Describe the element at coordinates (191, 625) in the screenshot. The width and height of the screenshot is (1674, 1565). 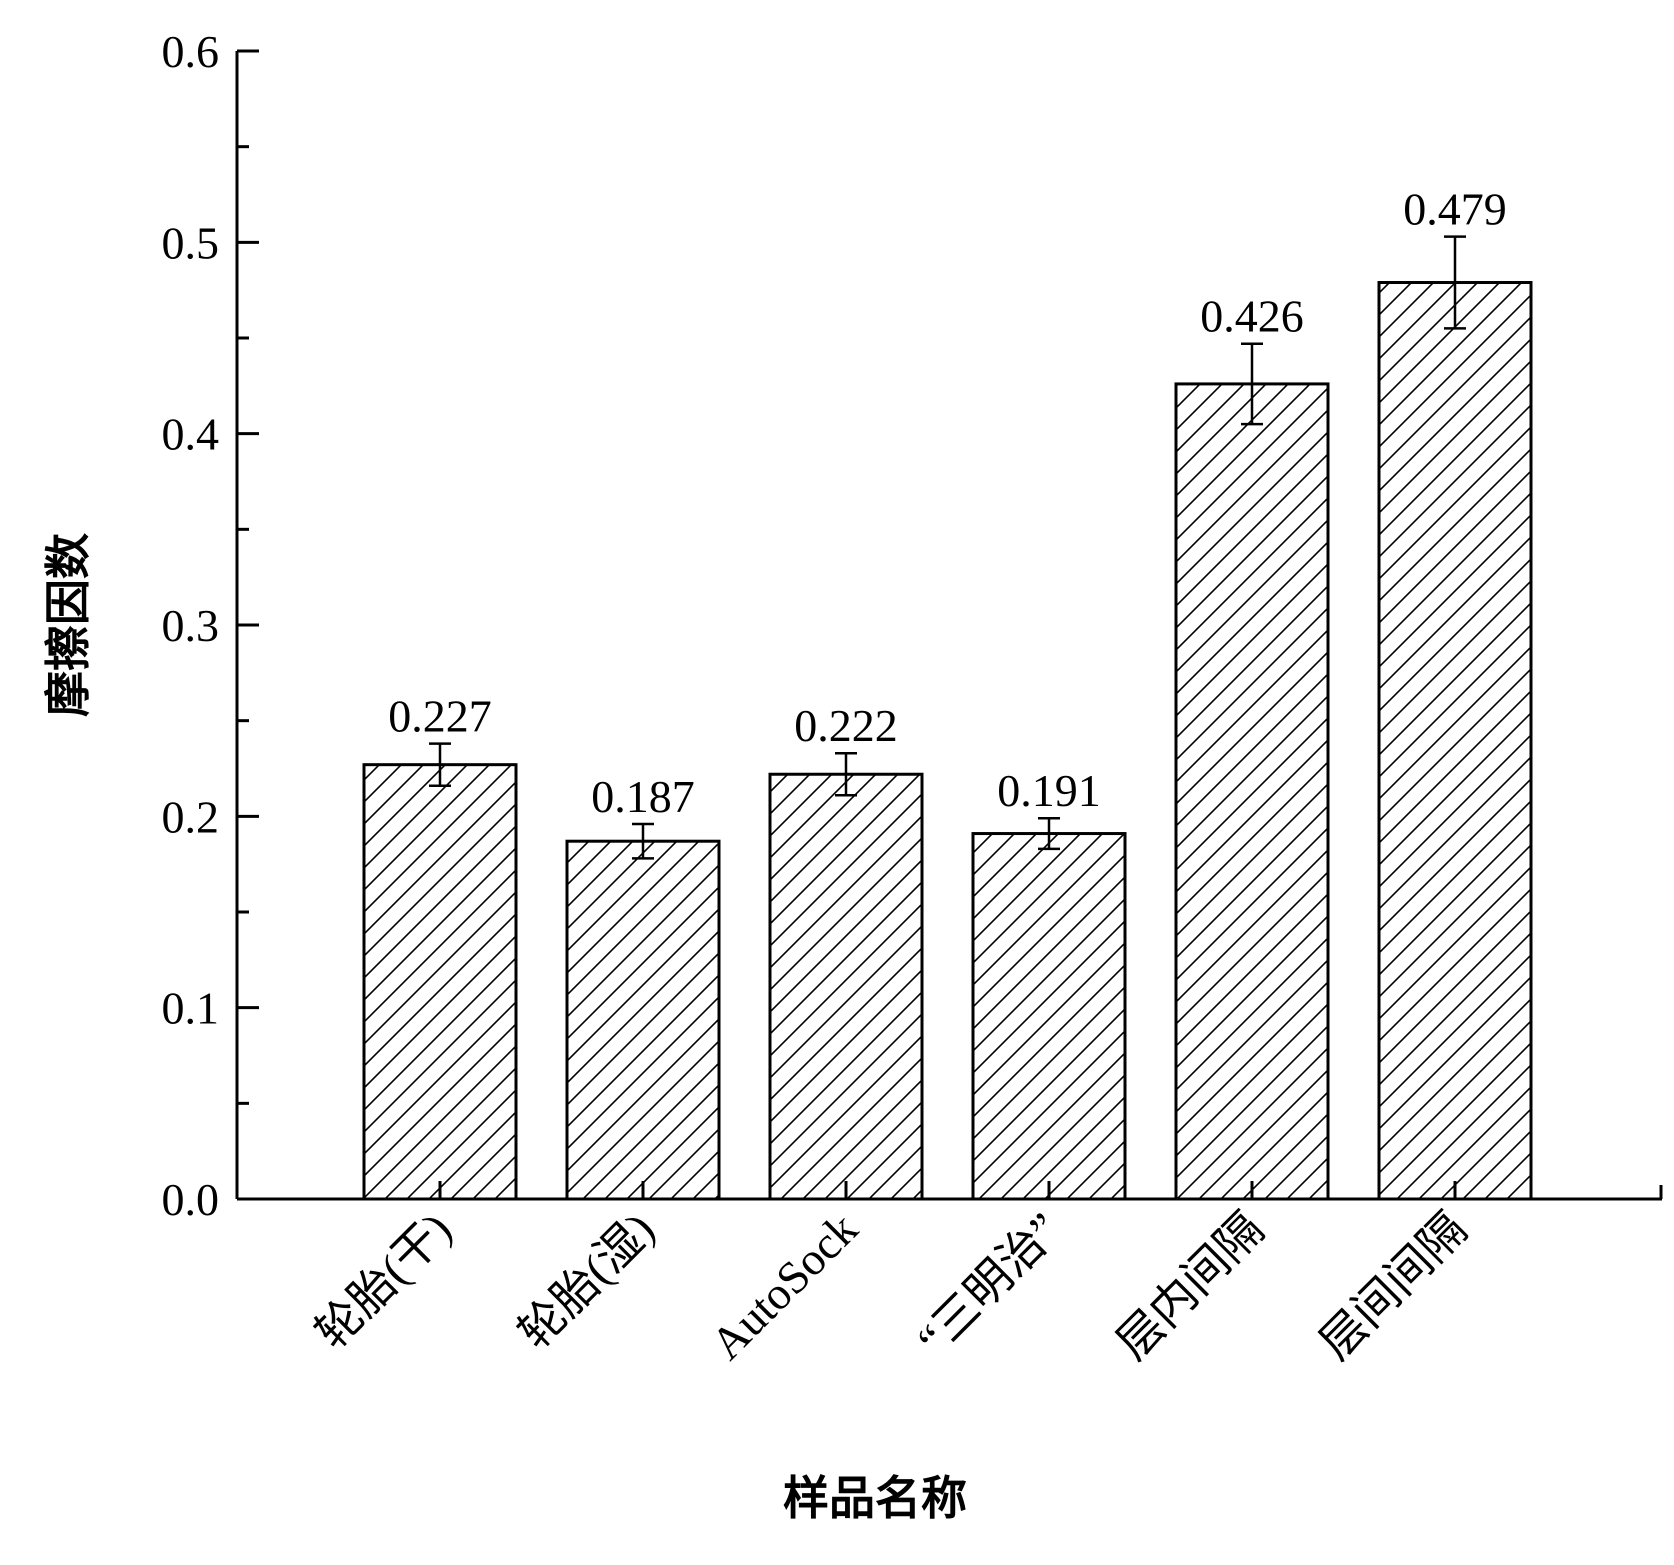
I see `y-tick-label: 0.3` at that location.